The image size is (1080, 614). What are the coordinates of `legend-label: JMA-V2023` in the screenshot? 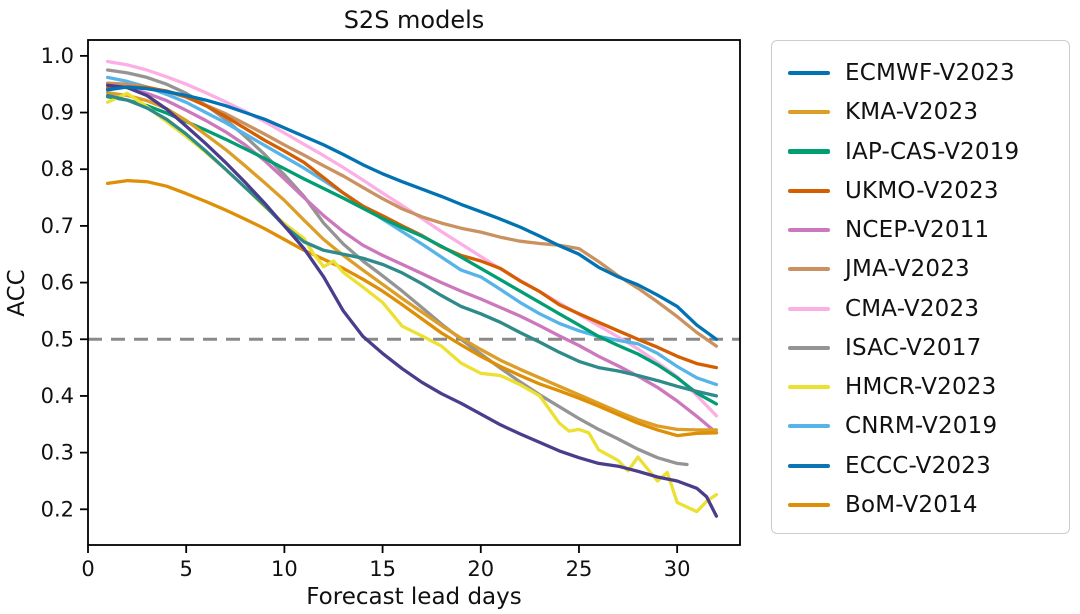 It's located at (907, 269).